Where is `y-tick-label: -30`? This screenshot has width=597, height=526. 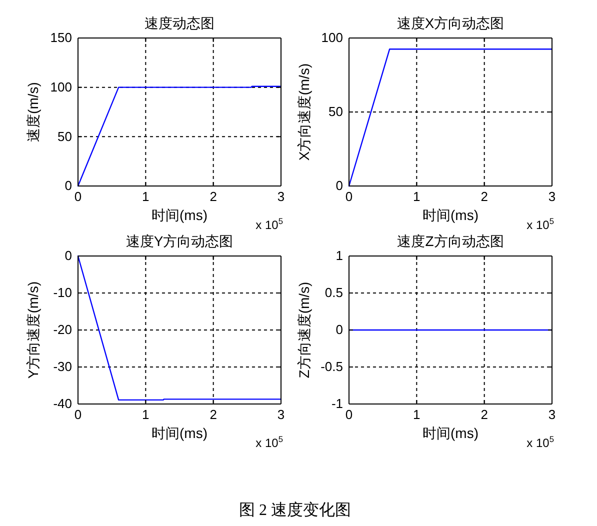 y-tick-label: -30 is located at coordinates (62, 366).